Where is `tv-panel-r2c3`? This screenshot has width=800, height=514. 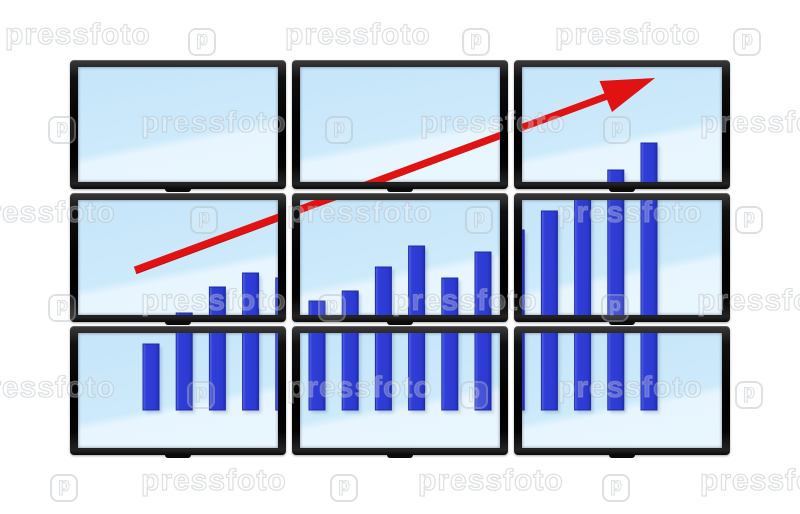
tv-panel-r2c3 is located at coordinates (622, 259).